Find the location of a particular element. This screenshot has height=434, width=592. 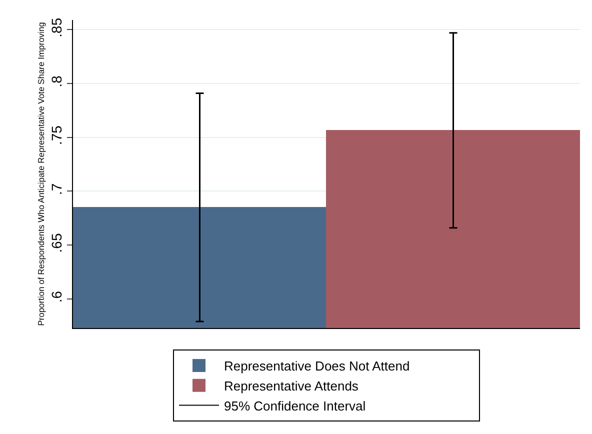

y-tick-label: .8 is located at coordinates (56, 81).